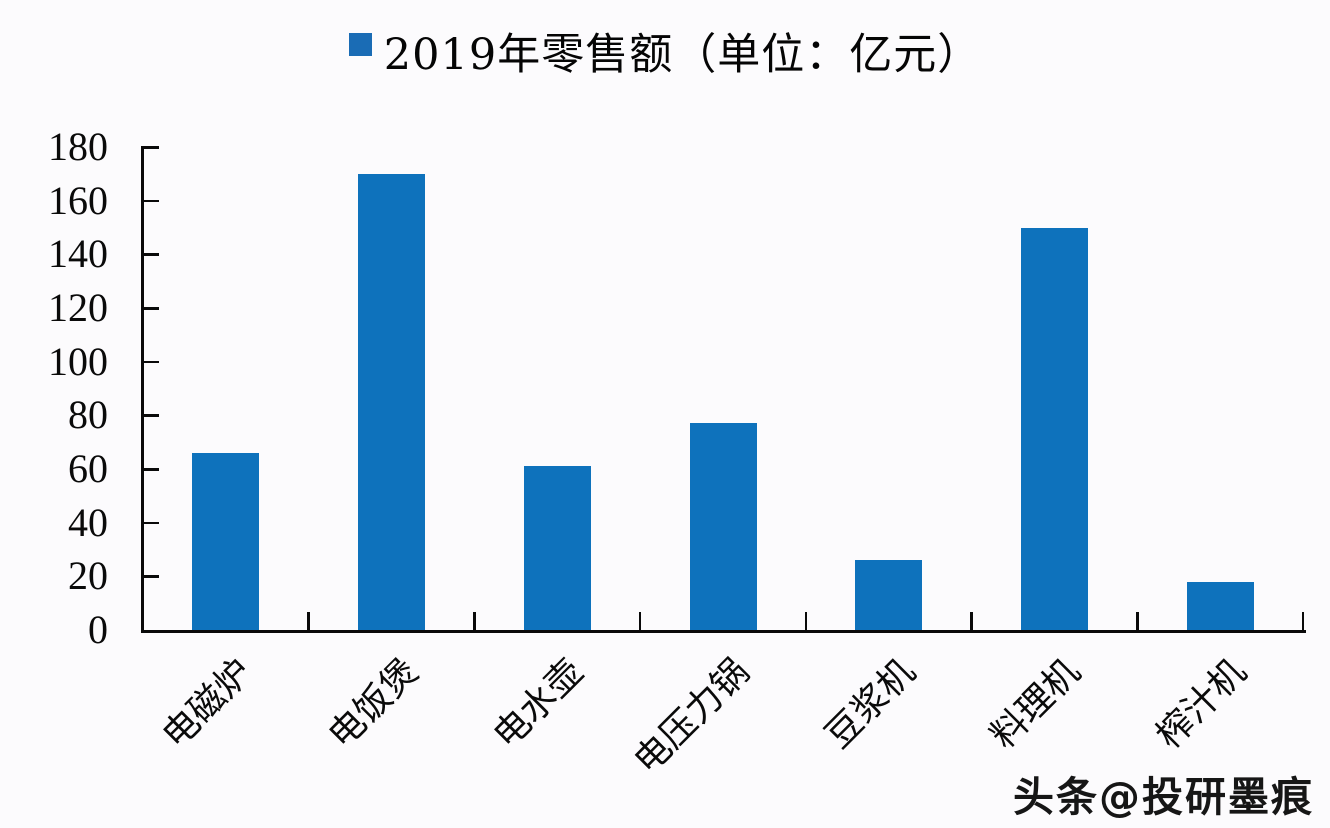 The height and width of the screenshot is (828, 1330). I want to click on y-tick-label: 120, so click(78, 307).